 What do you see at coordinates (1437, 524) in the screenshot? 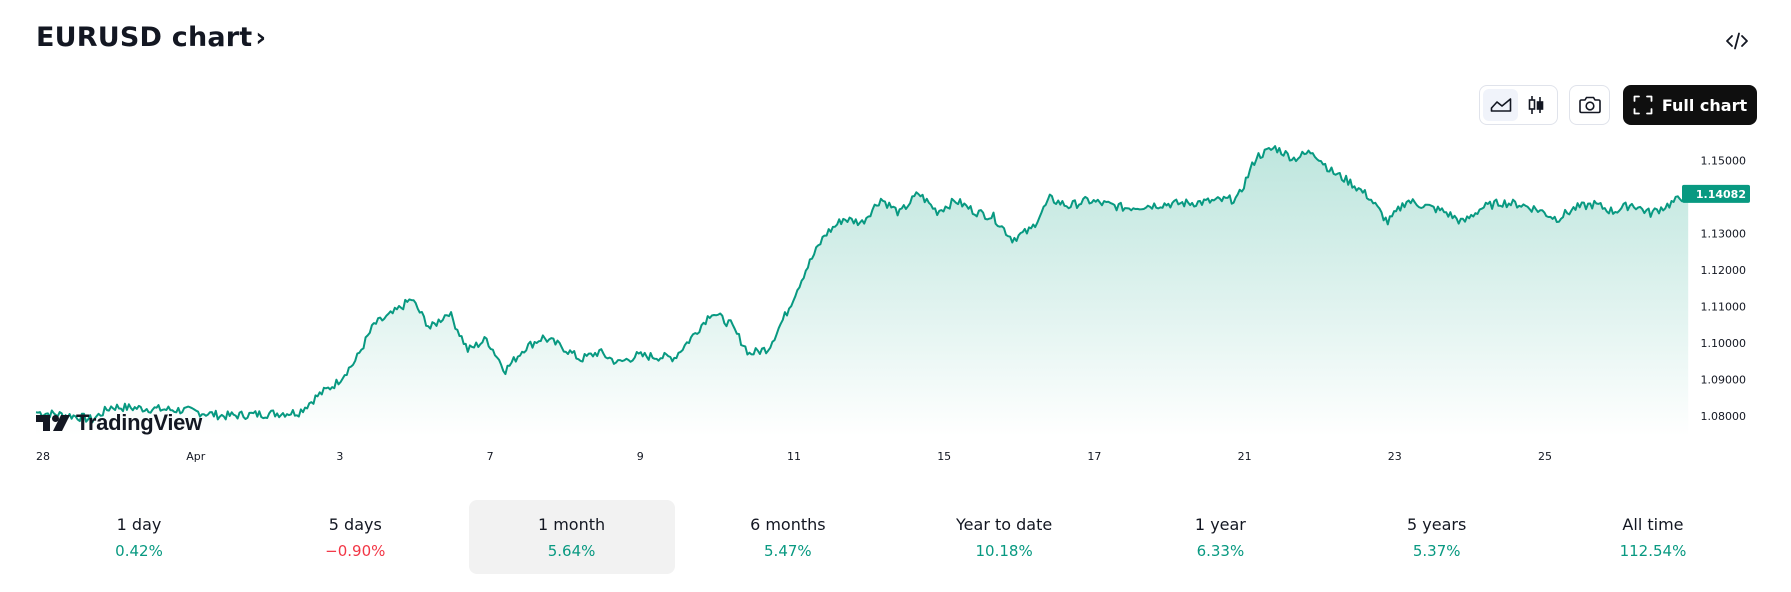
I see `period-label: 5 years` at bounding box center [1437, 524].